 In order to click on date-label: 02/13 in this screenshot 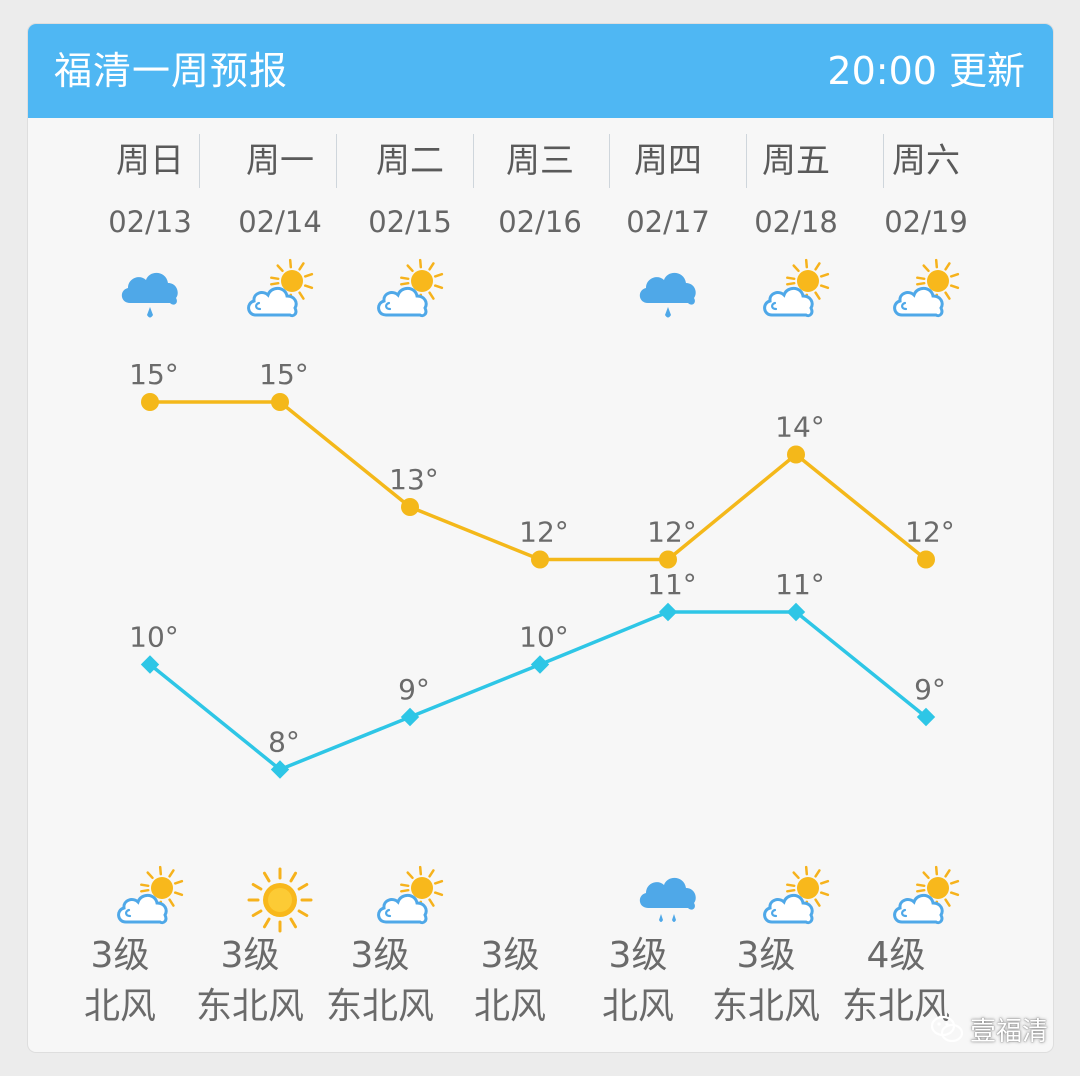, I will do `click(150, 222)`.